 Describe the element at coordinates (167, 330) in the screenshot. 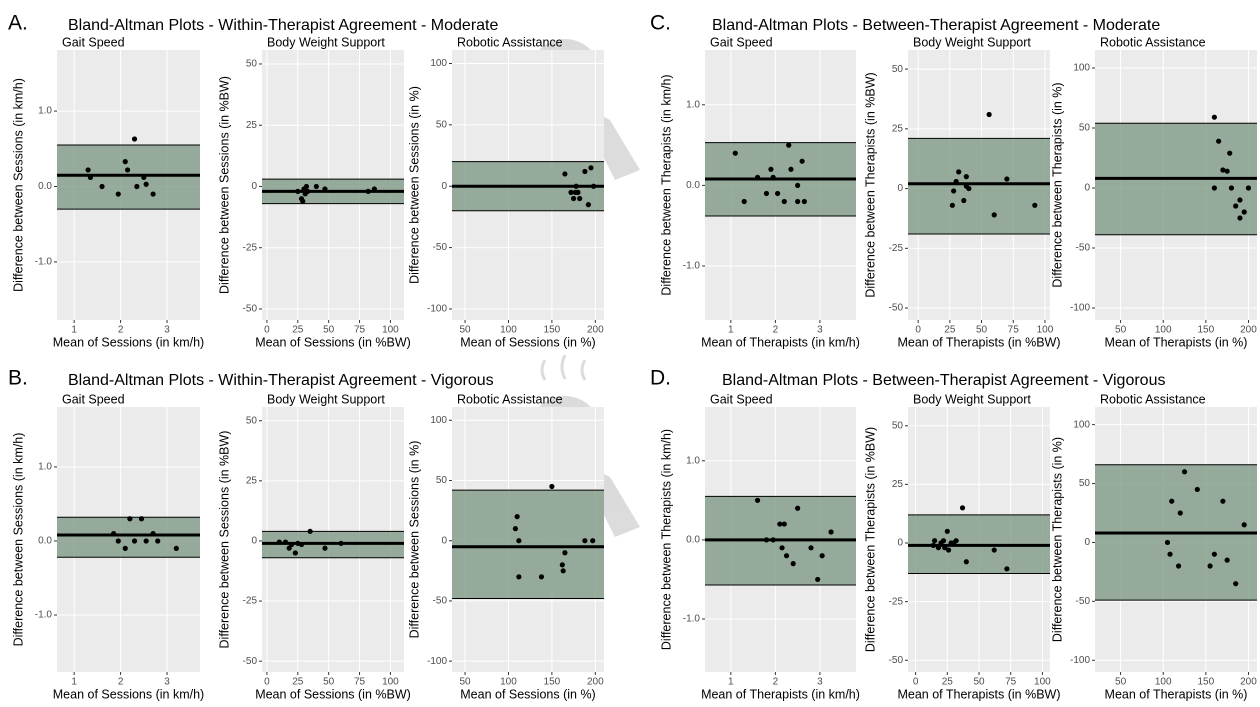

I see `x-tick-label: 3` at that location.